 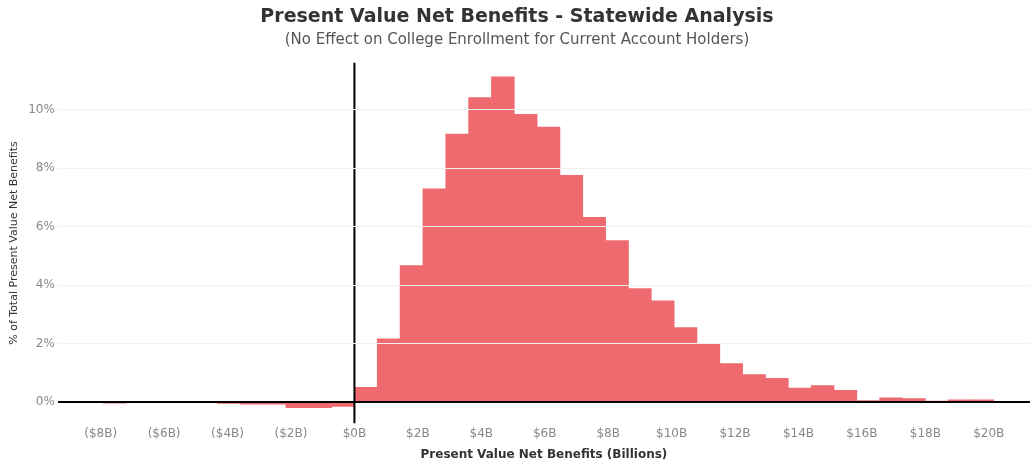 What do you see at coordinates (798, 432) in the screenshot?
I see `x-tick-label: $14B` at bounding box center [798, 432].